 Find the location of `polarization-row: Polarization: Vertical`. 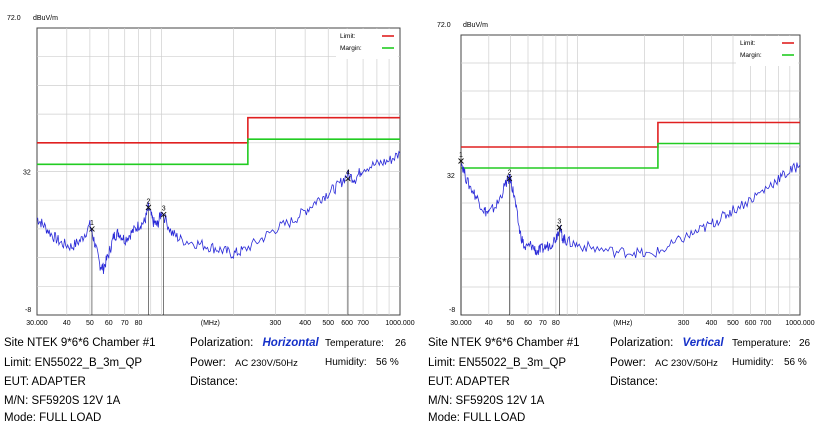

polarization-row: Polarization: Vertical is located at coordinates (667, 343).